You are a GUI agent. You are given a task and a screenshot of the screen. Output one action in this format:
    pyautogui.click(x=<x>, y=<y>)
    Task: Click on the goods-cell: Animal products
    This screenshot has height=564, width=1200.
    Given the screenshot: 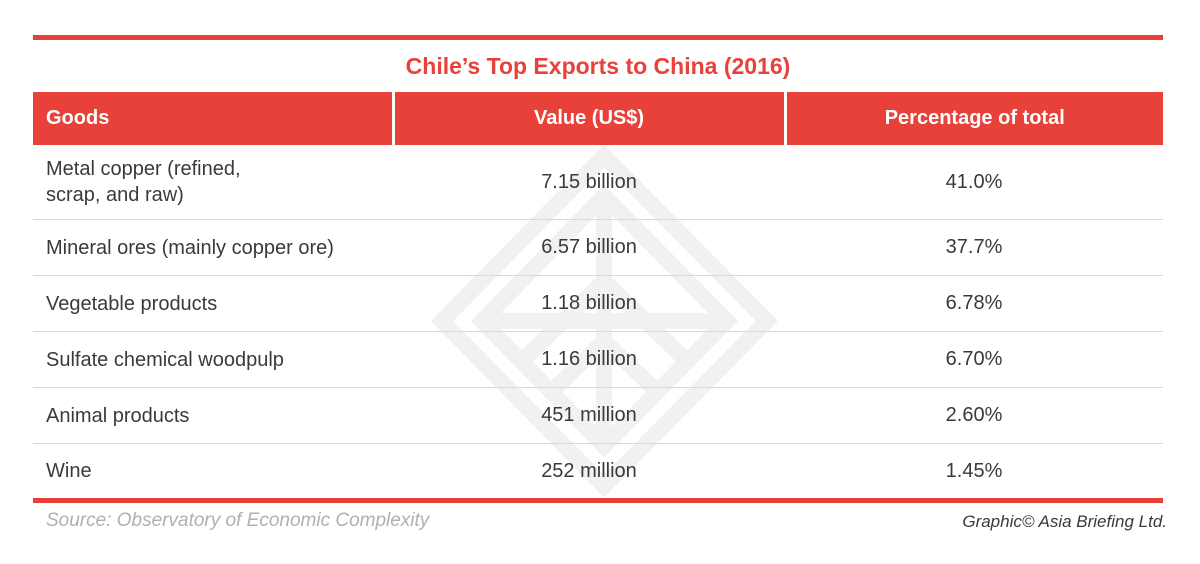 What is the action you would take?
    pyautogui.click(x=213, y=415)
    